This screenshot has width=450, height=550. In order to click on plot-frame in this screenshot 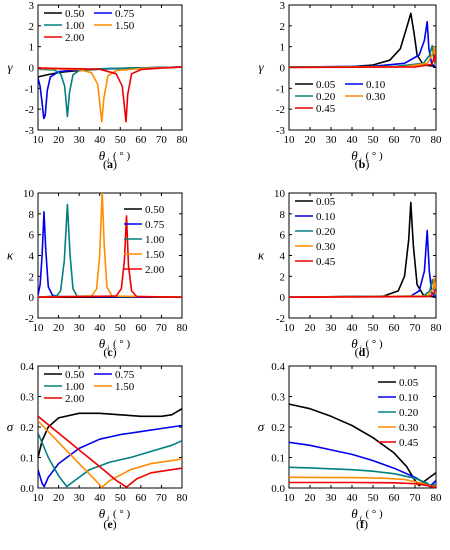, I will do `click(110, 427)`.